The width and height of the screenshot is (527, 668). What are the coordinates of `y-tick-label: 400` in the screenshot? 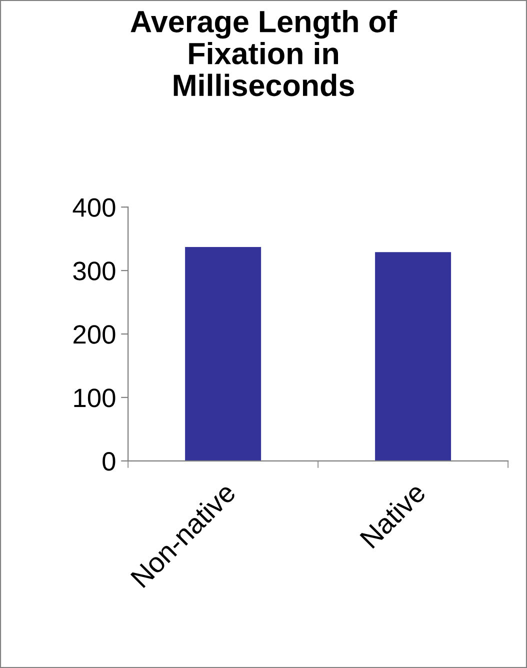 It's located at (94, 207).